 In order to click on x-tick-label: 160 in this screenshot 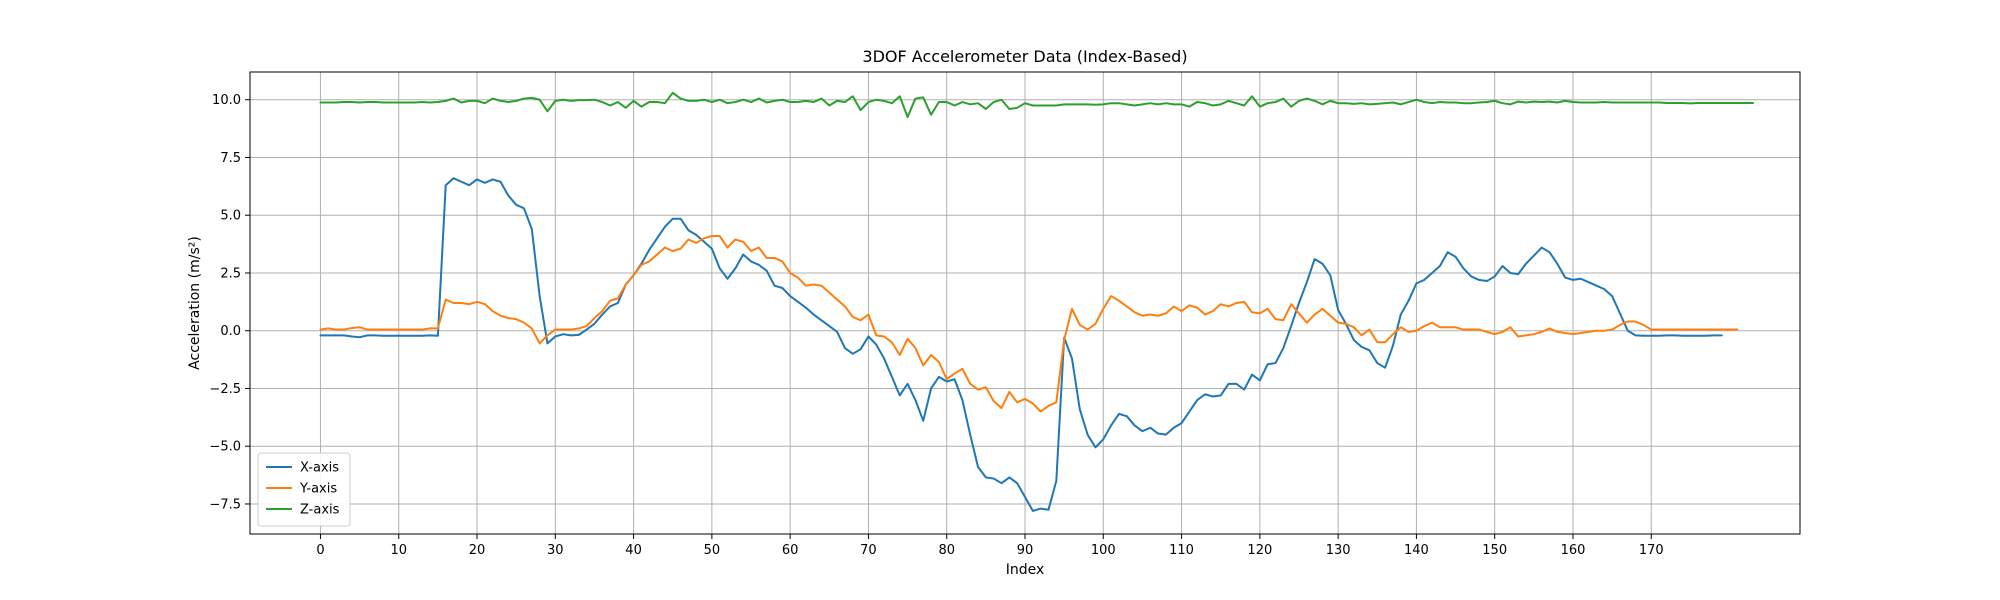, I will do `click(1573, 550)`.